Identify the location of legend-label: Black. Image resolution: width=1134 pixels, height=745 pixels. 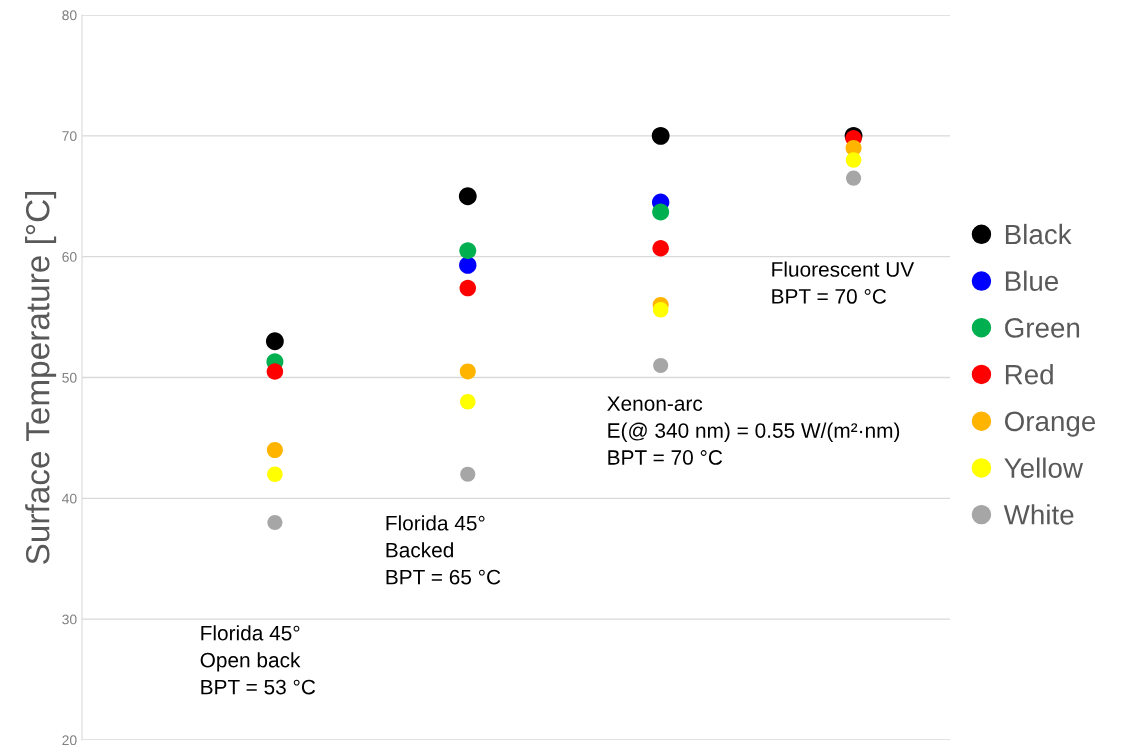
(1038, 234).